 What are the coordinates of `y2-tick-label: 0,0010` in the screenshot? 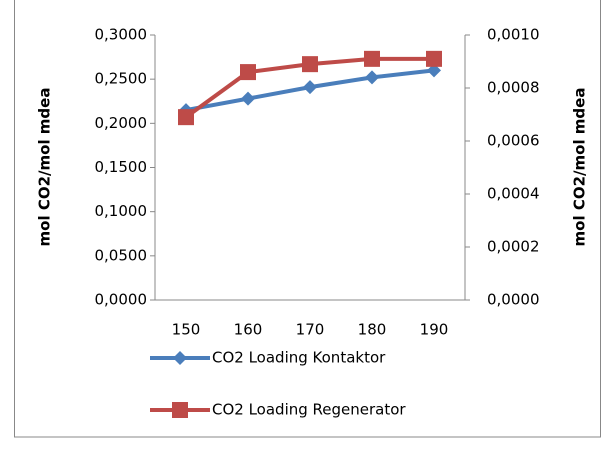 It's located at (513, 35).